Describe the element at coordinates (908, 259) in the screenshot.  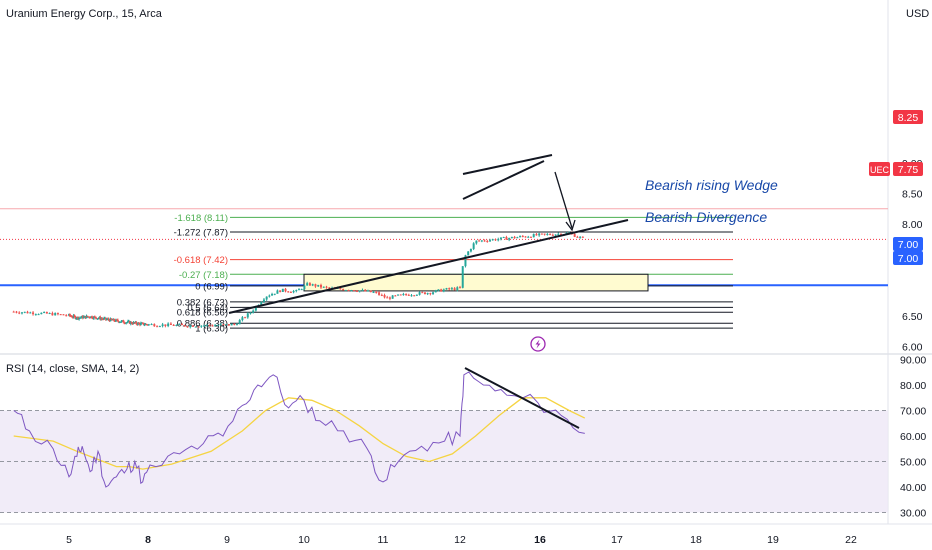
I see `price-tag-7-00-bottom-label: 7.00` at that location.